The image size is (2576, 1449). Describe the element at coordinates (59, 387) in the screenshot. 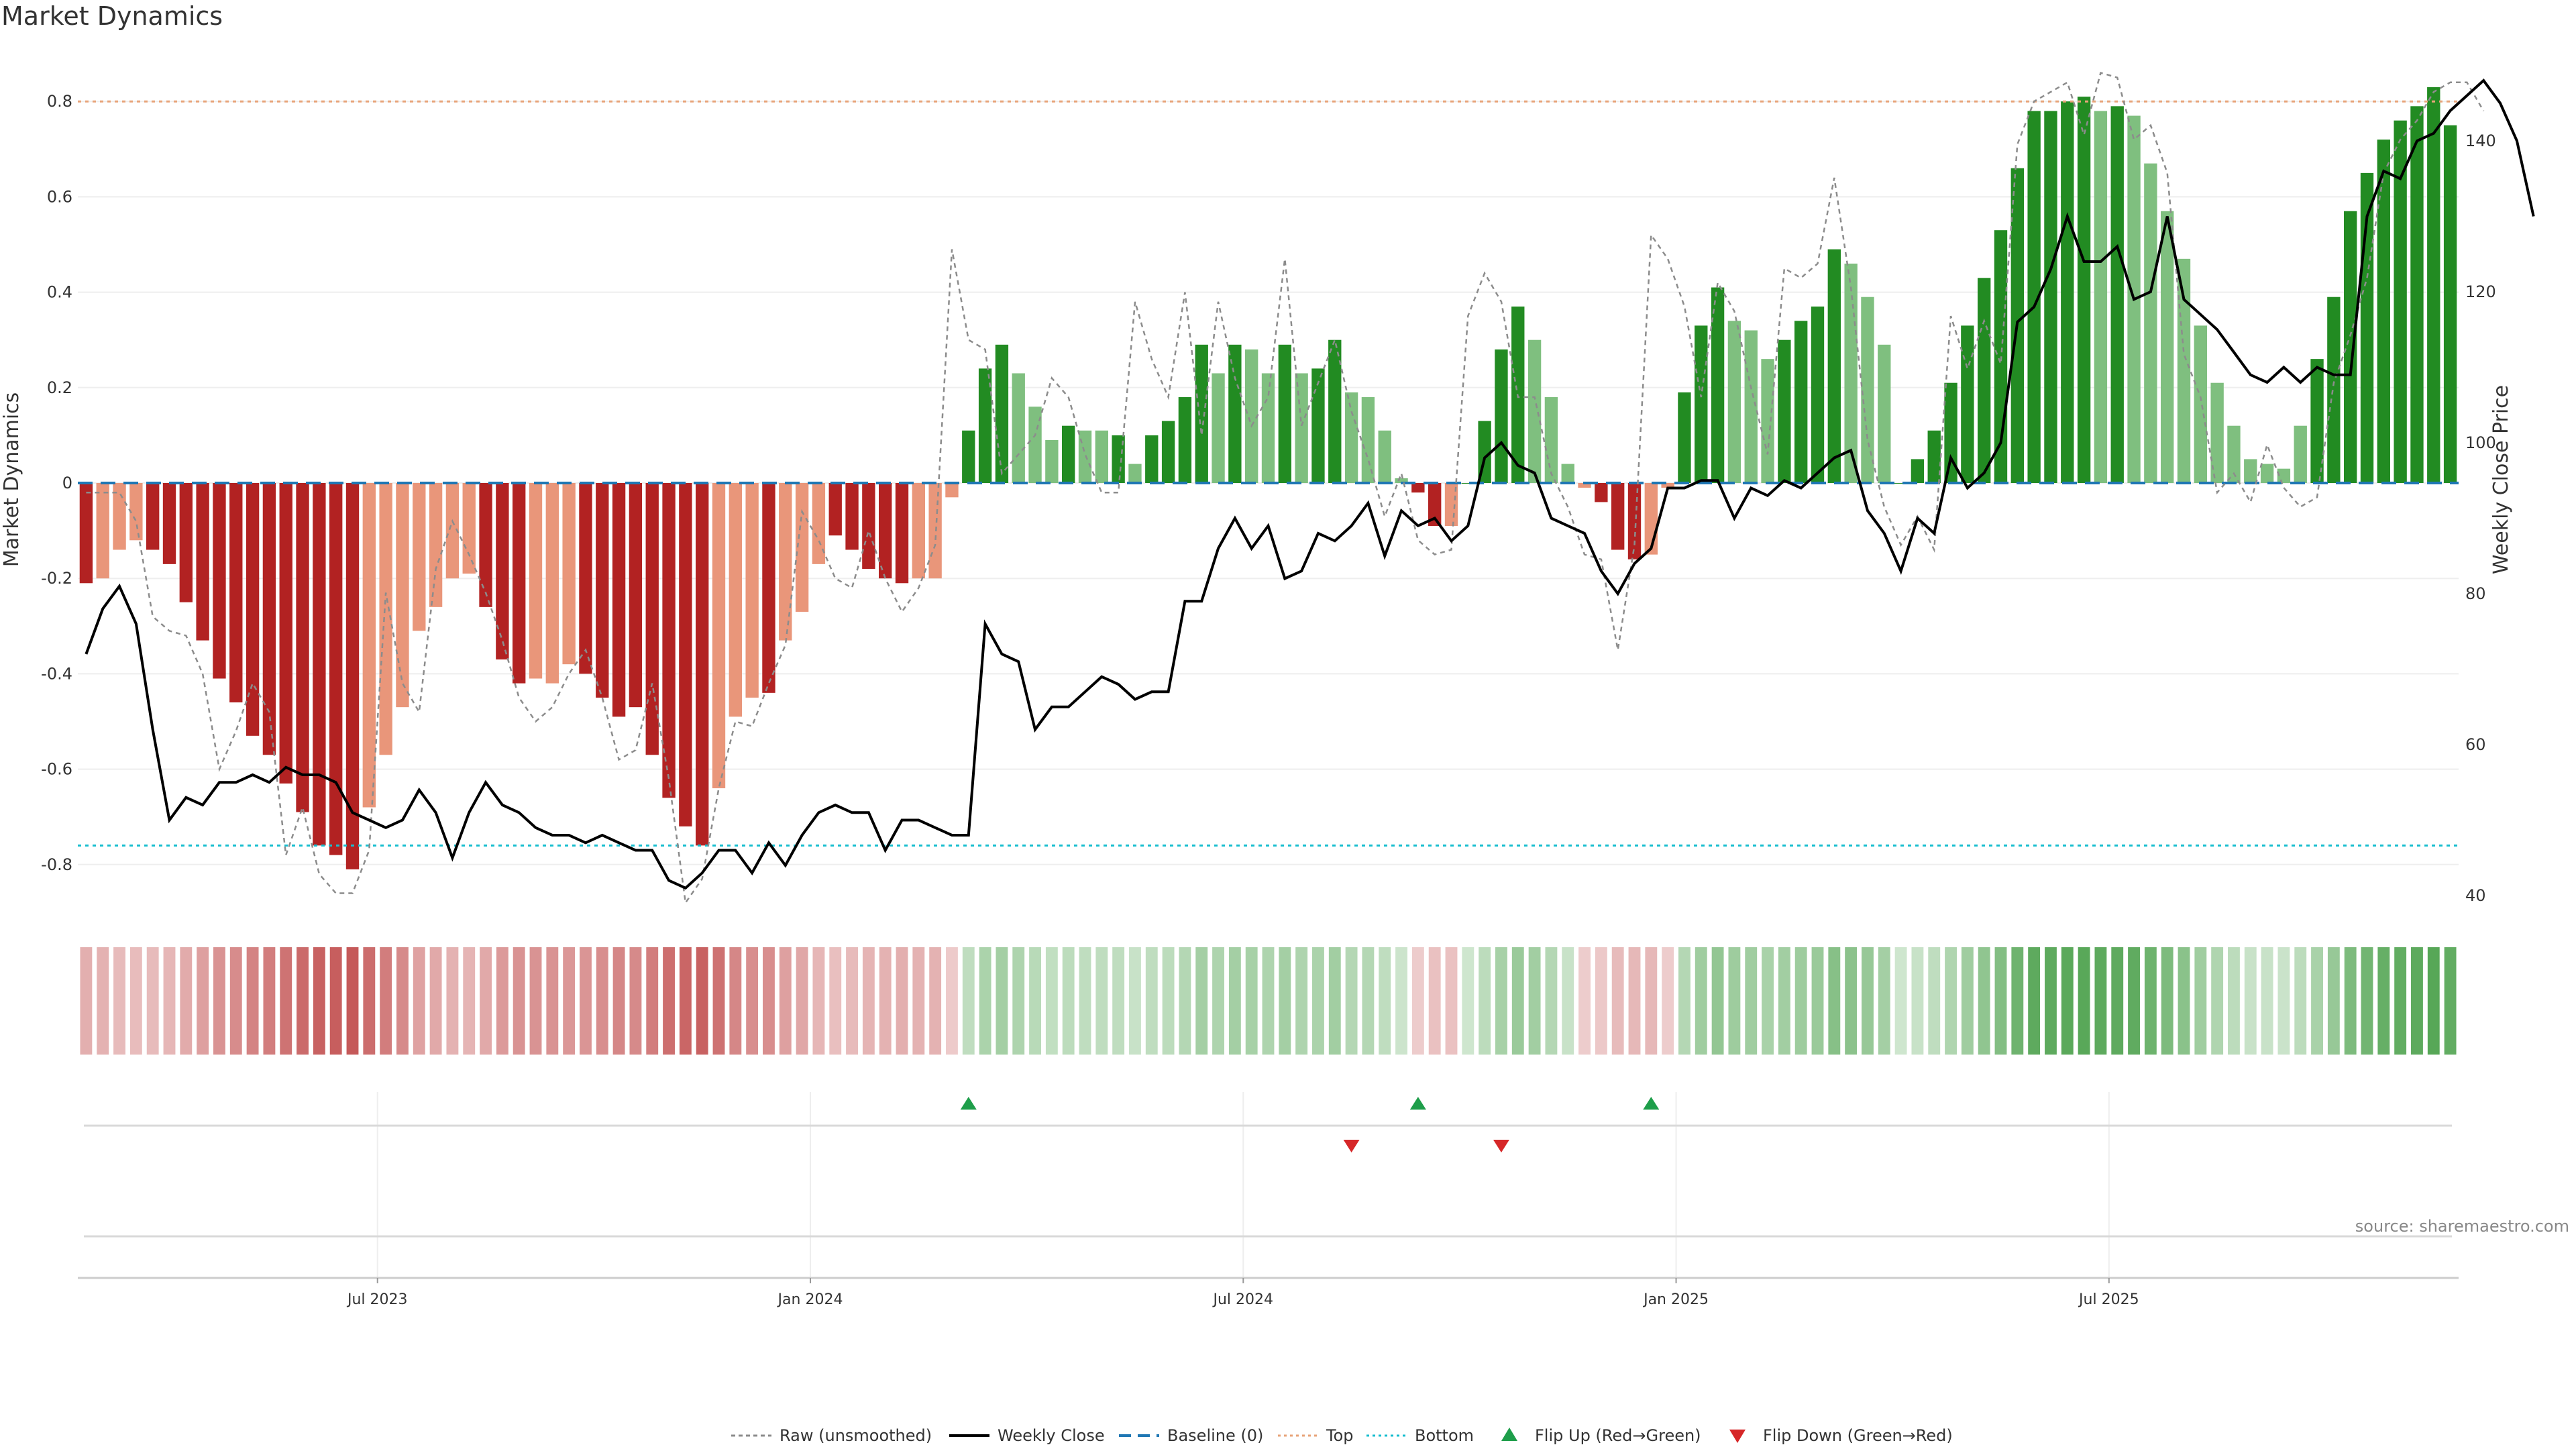

I see `left-tick-label: 0.2` at that location.